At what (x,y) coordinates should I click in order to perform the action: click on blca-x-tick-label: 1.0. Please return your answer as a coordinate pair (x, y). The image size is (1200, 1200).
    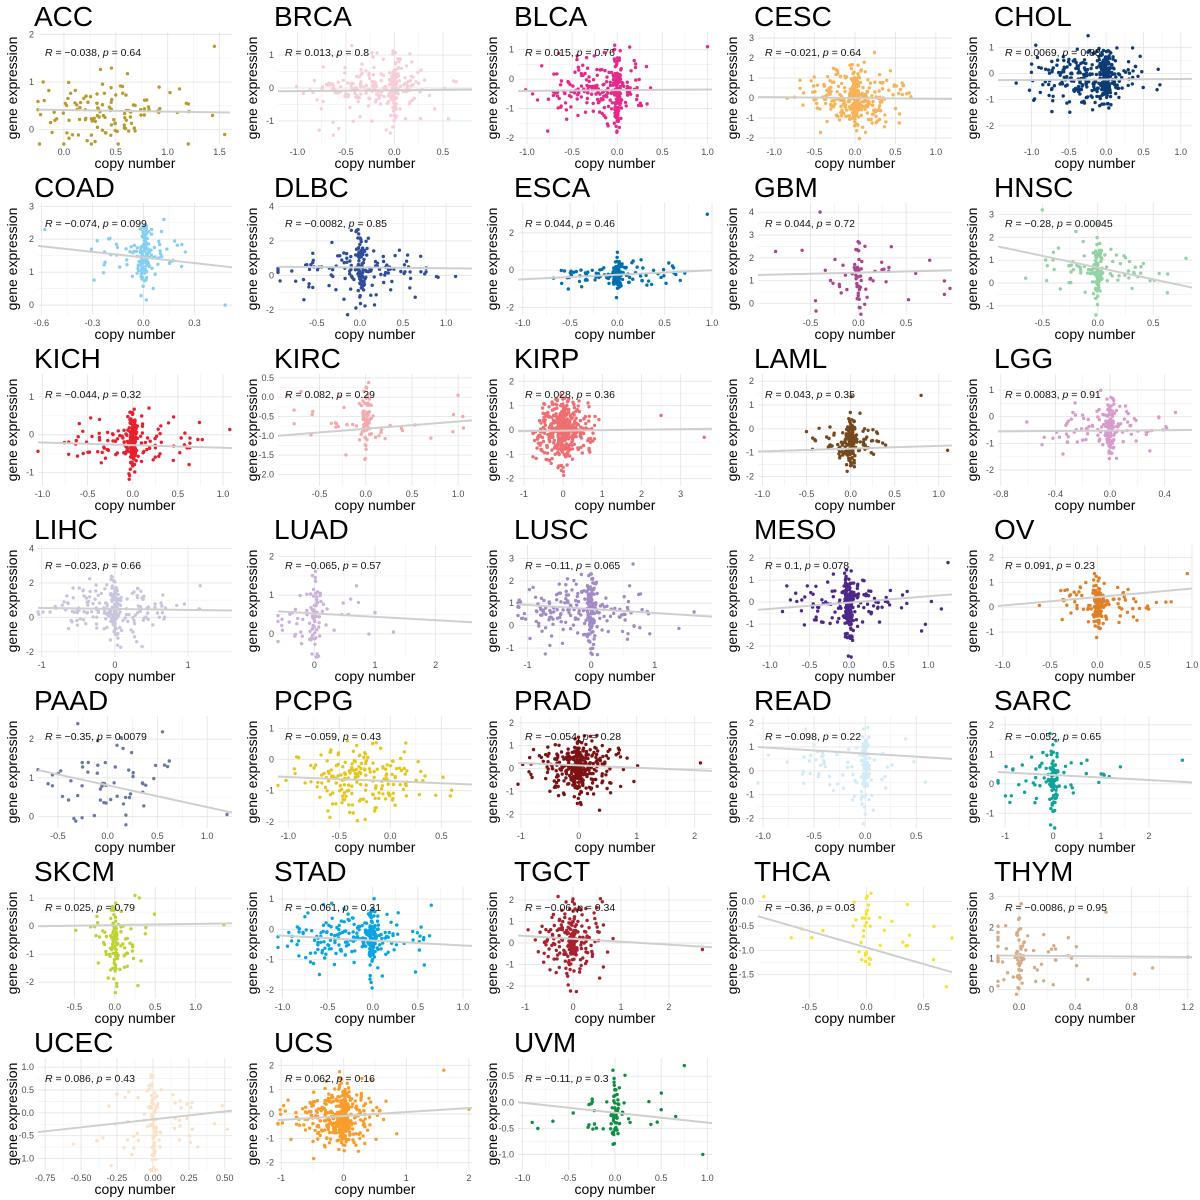
    Looking at the image, I should click on (707, 152).